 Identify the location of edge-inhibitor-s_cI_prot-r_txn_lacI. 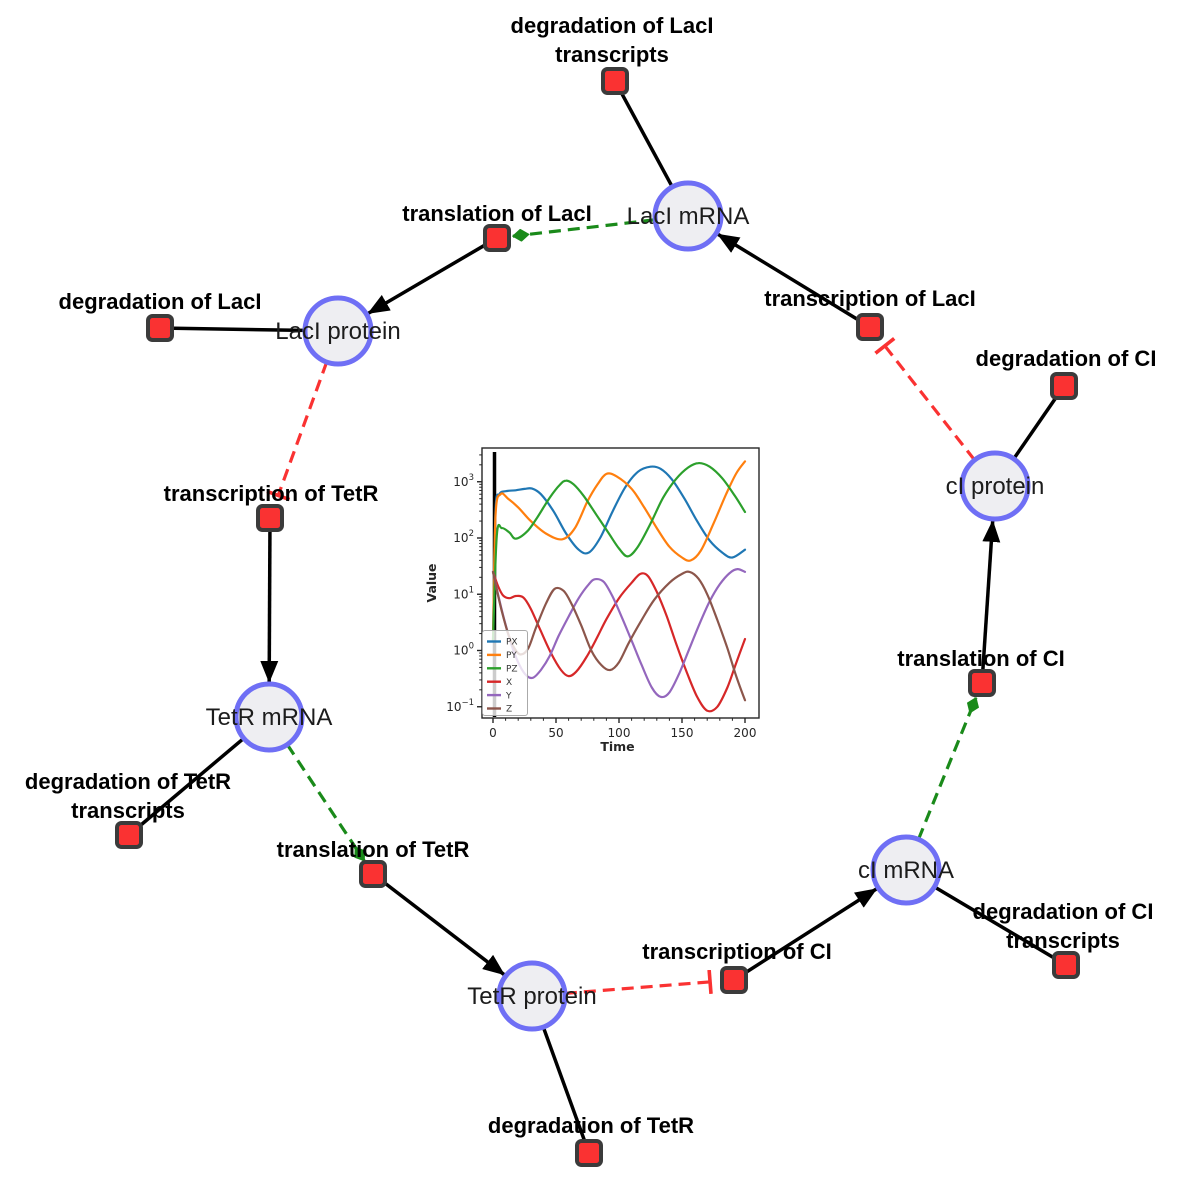
(925, 399).